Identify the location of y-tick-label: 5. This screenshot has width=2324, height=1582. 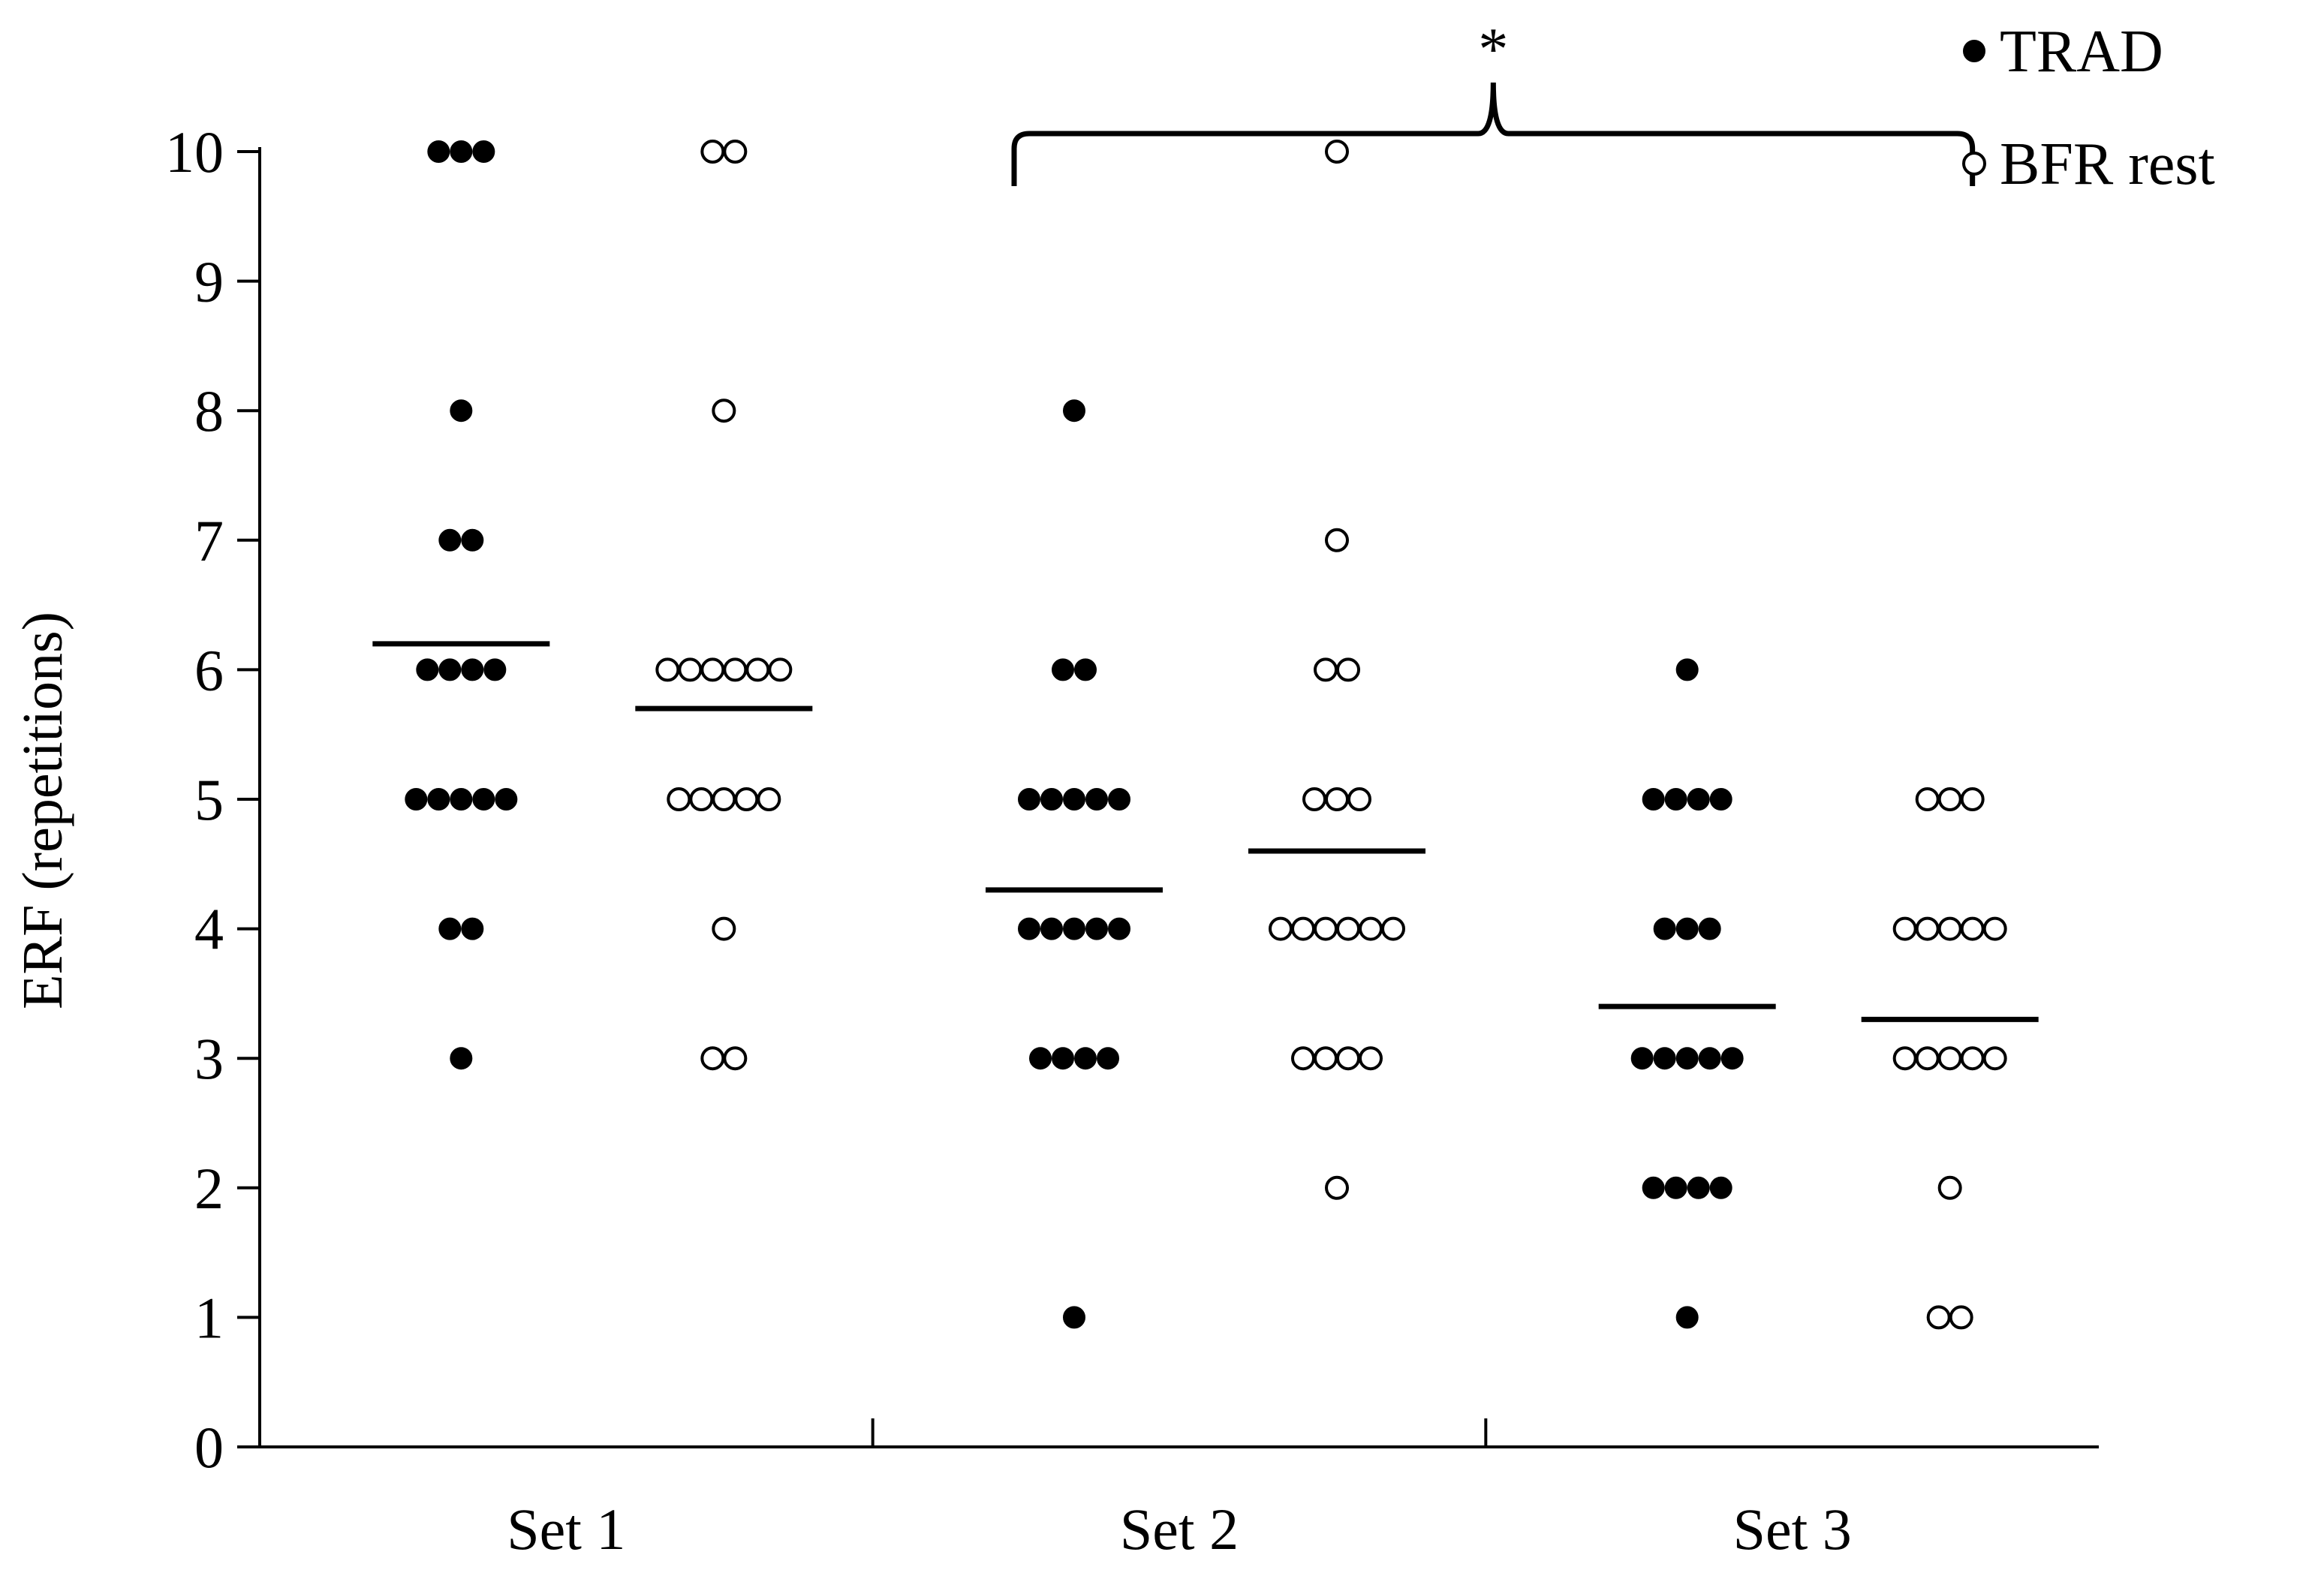
(209, 800).